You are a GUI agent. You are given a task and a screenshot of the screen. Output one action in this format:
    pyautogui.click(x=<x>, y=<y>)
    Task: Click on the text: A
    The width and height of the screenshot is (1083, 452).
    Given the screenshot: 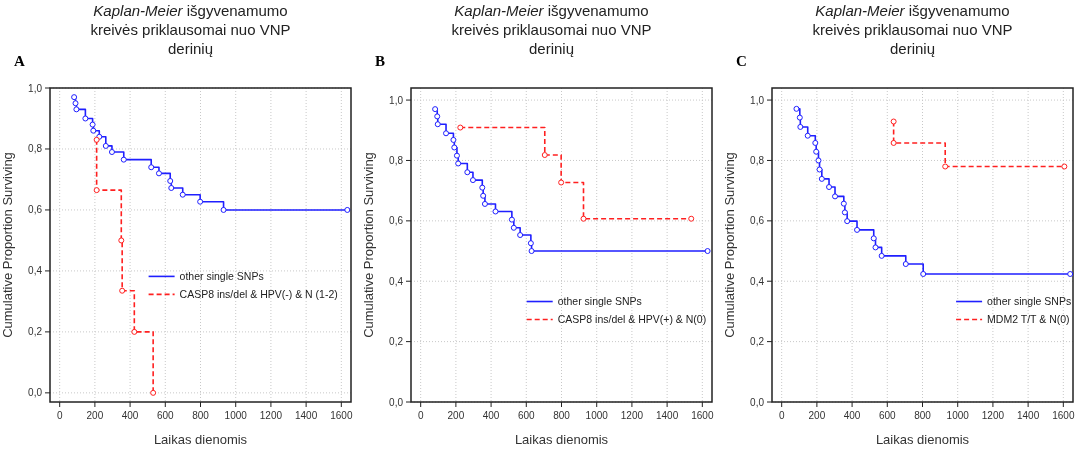 What is the action you would take?
    pyautogui.click(x=19, y=61)
    